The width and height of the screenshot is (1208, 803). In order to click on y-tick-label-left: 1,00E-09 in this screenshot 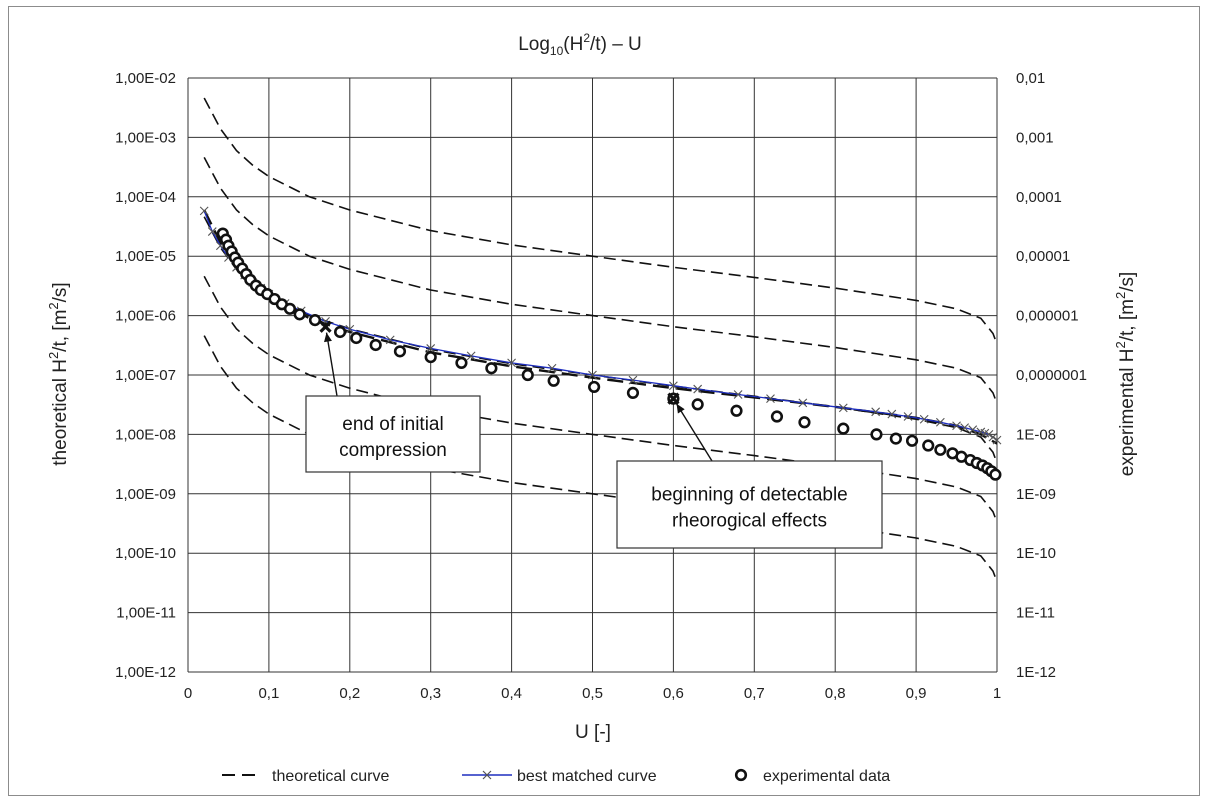, I will do `click(145, 494)`.